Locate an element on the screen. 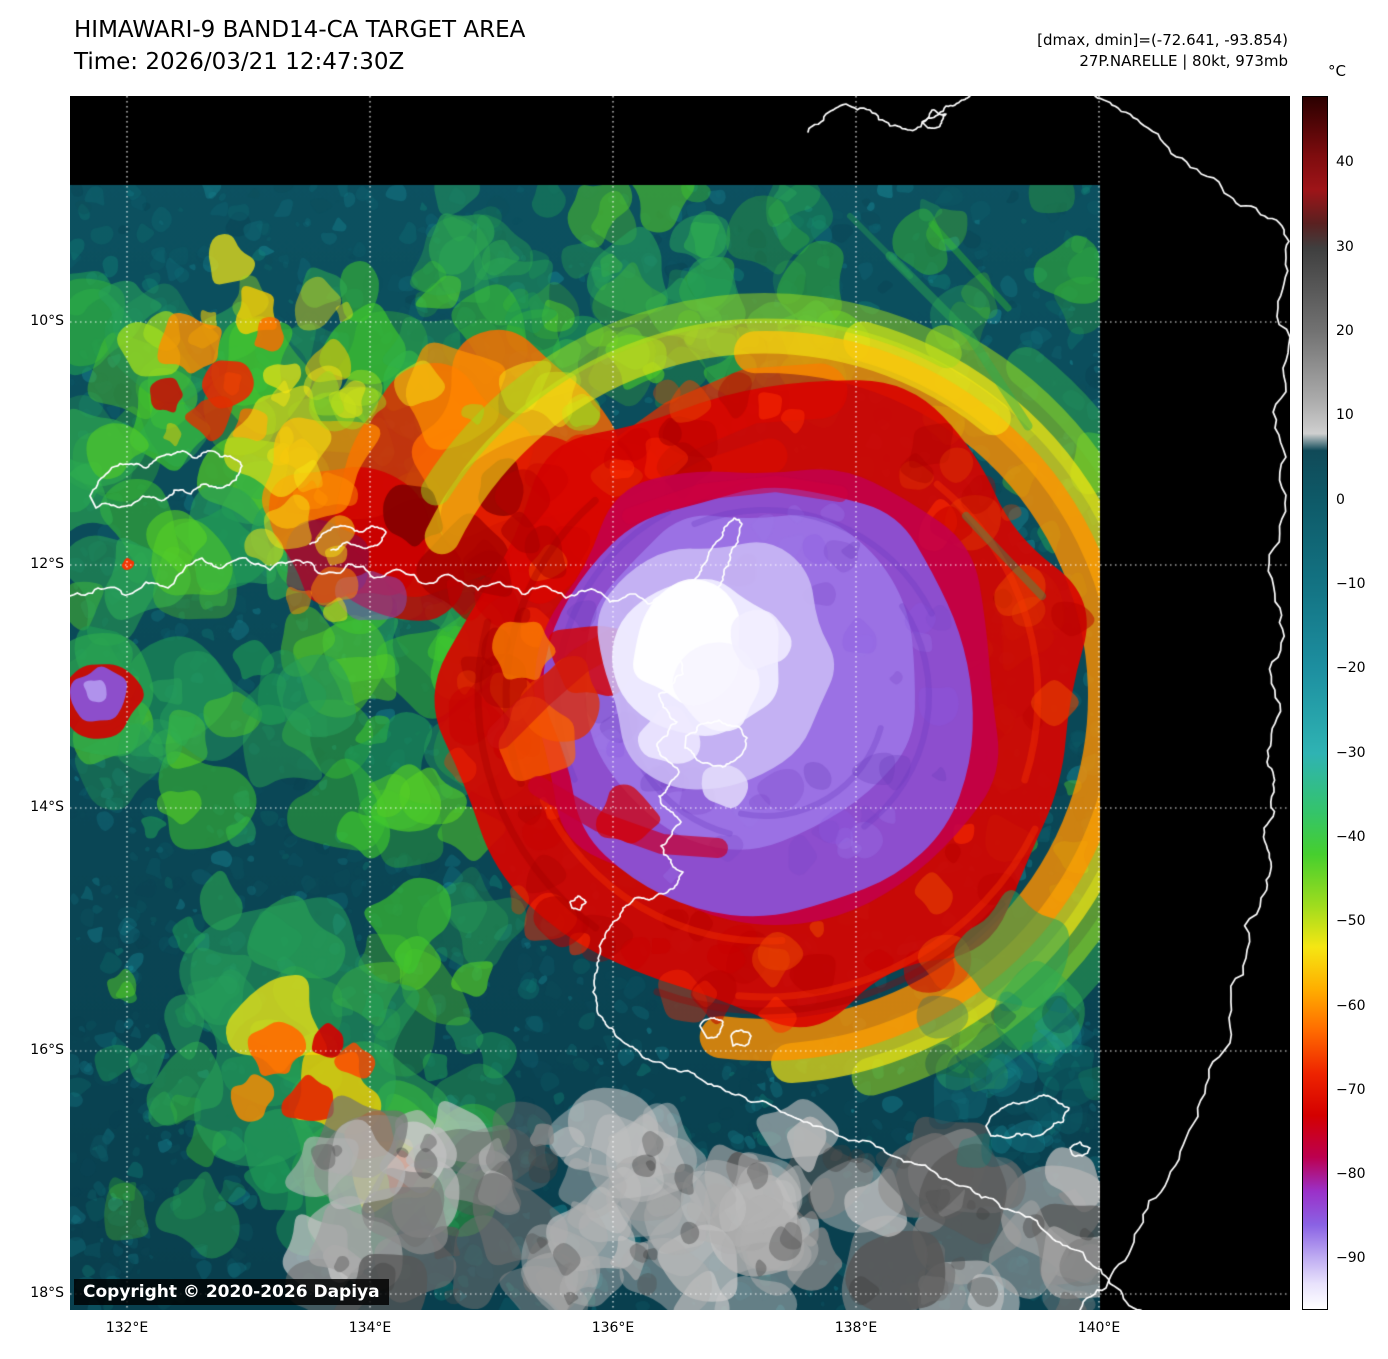  y-axis-tick-label: 12°S is located at coordinates (47, 564).